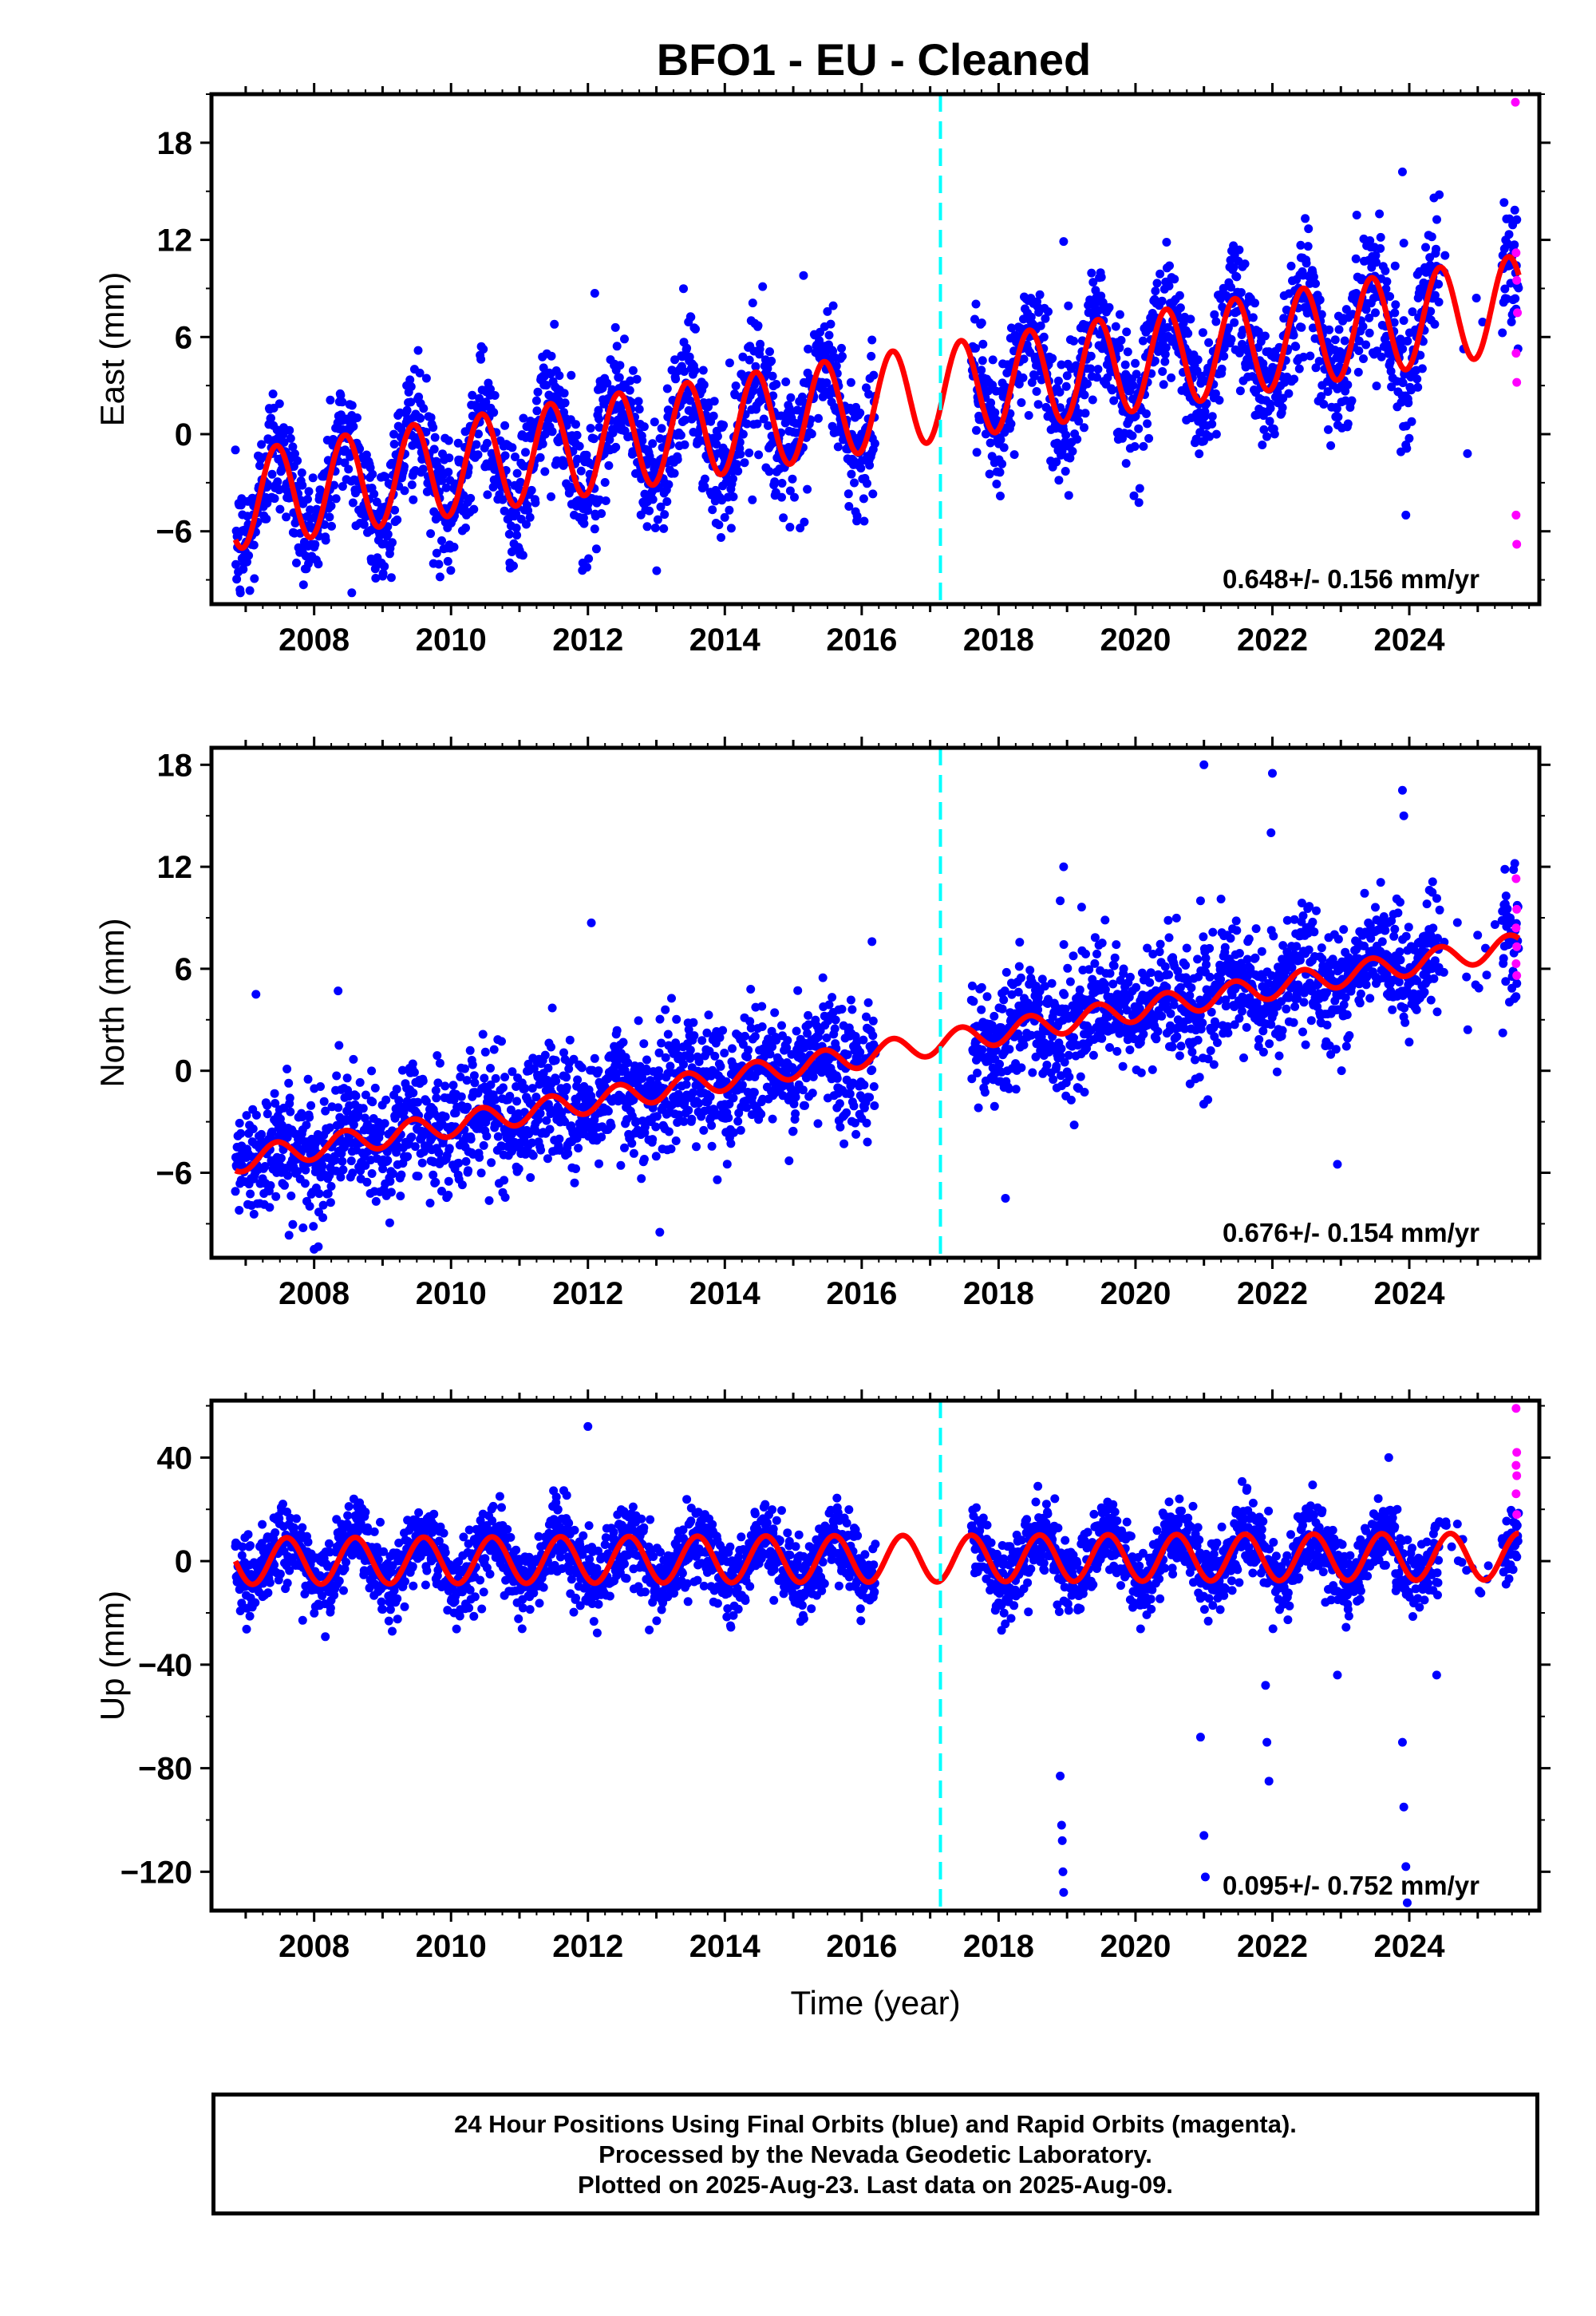 The height and width of the screenshot is (2316, 1596). What do you see at coordinates (1351, 579) in the screenshot?
I see `velocity-label: 0.648+/- 0.156 mm/yr` at bounding box center [1351, 579].